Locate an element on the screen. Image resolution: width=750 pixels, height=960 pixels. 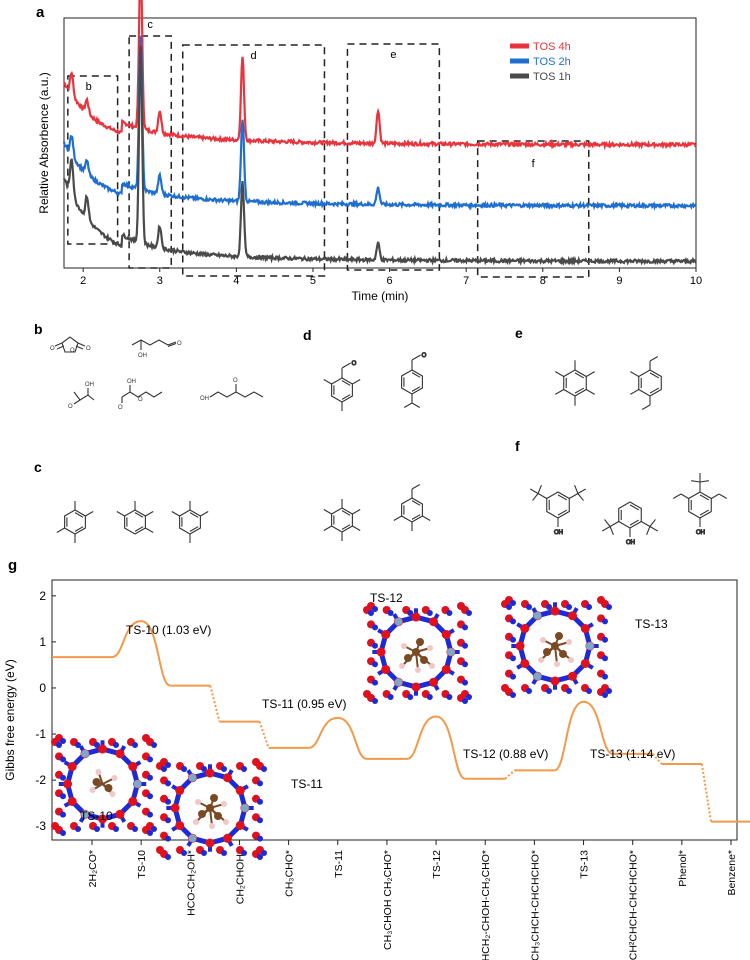
ts10-barrier-label: TS-10 (1.03 eV) is located at coordinates (168, 630).